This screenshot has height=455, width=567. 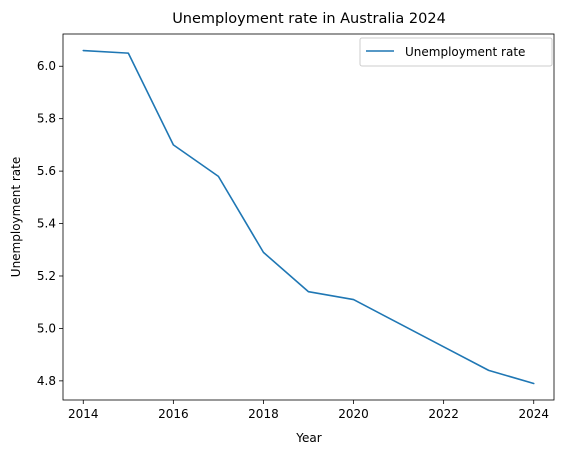 I want to click on chart-title: Unemployment rate in Australia 2024, so click(x=309, y=19).